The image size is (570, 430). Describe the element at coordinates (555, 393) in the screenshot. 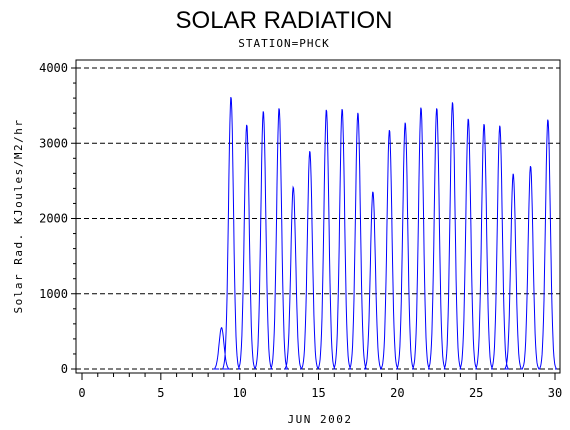

I see `x-tick-label: 30` at that location.